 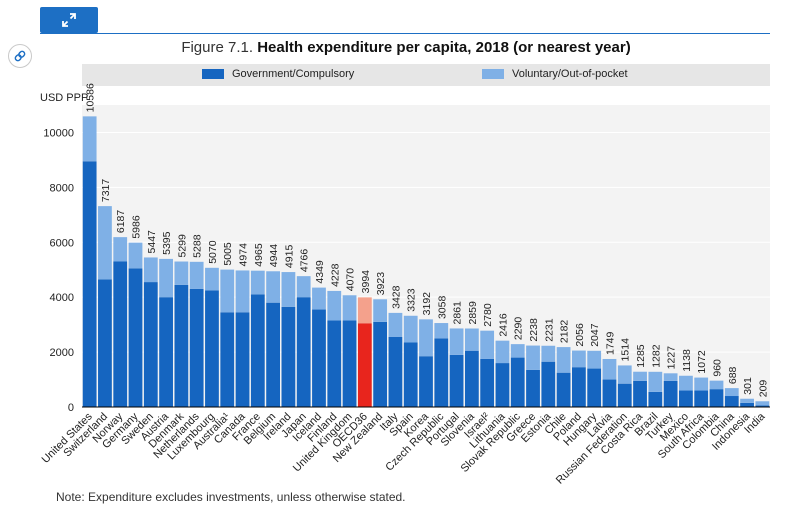 What do you see at coordinates (20, 56) in the screenshot?
I see `share-link-button` at bounding box center [20, 56].